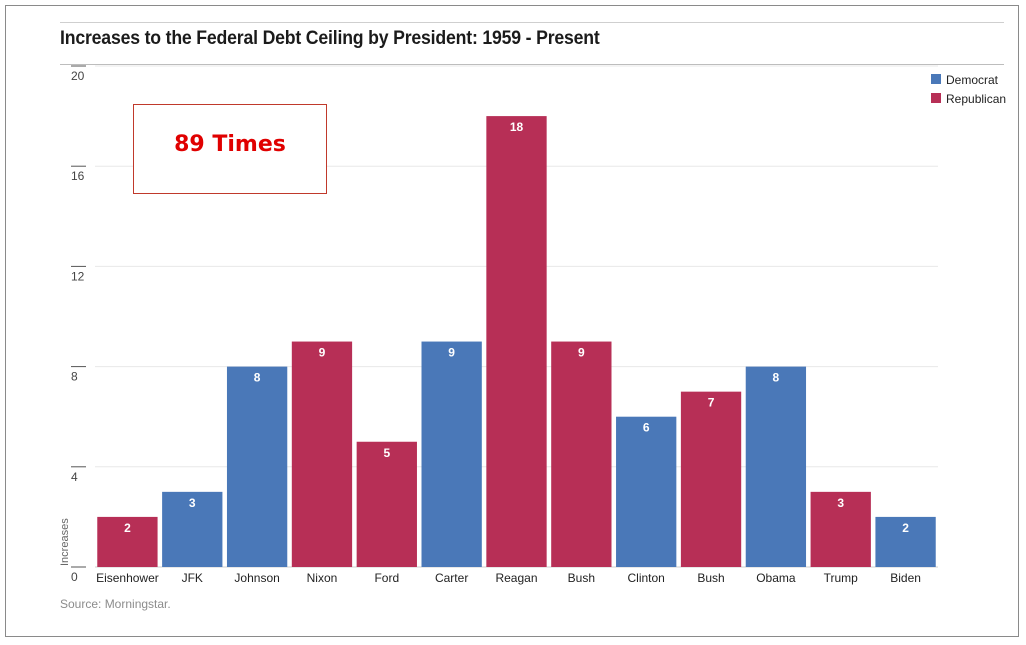 Image resolution: width=1026 pixels, height=645 pixels. What do you see at coordinates (74, 577) in the screenshot?
I see `y-tick-label: 0` at bounding box center [74, 577].